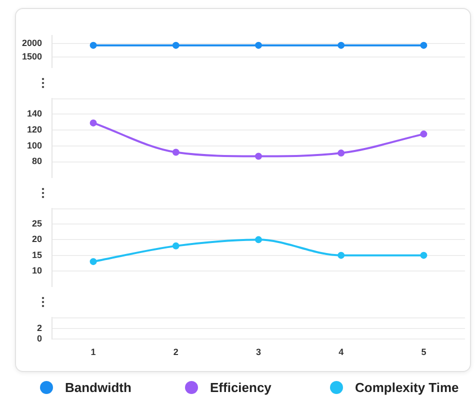 This screenshot has width=476, height=401. What do you see at coordinates (241, 387) in the screenshot?
I see `legend-label: Efficiency` at bounding box center [241, 387].